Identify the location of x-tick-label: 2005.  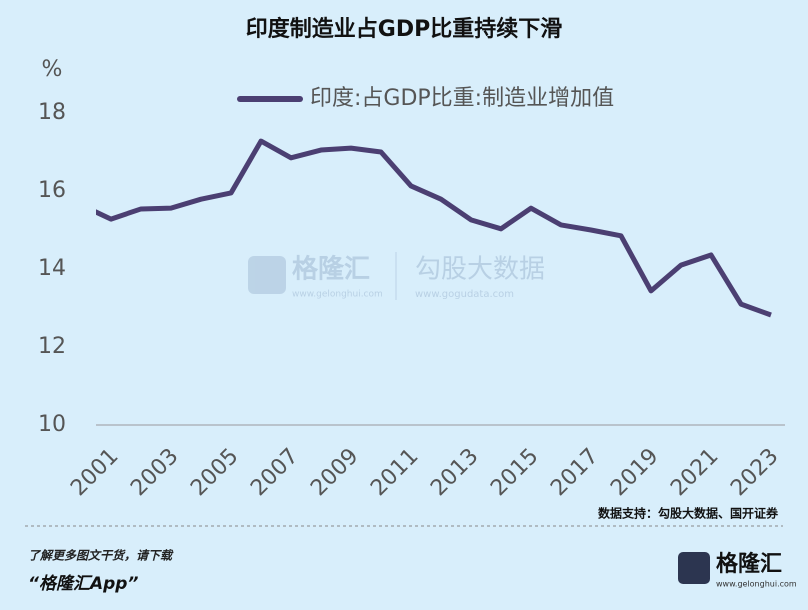
(214, 472).